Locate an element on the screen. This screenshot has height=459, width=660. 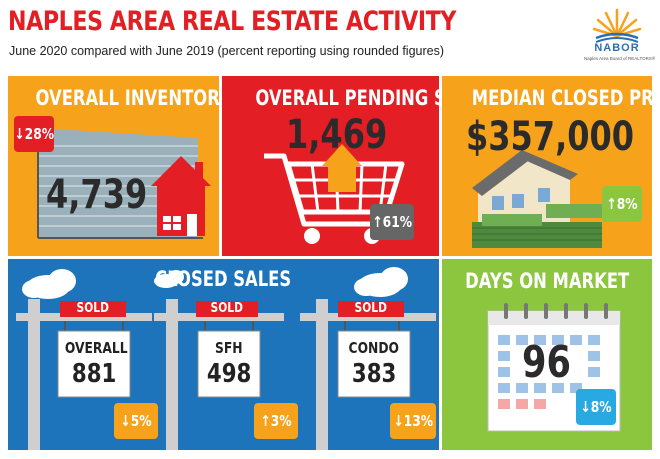
sun-logo-icon is located at coordinates (617, 25).